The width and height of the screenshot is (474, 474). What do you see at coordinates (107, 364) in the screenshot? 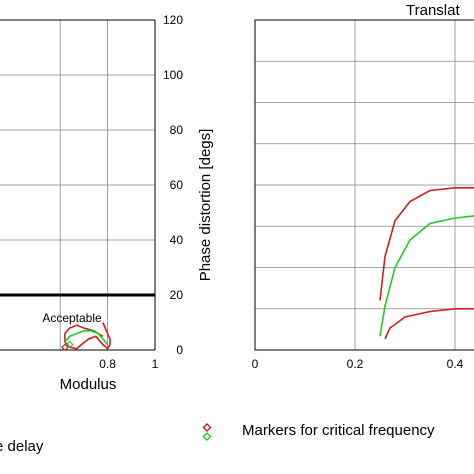
I see `left-x-tick-label: 0.8` at bounding box center [107, 364].